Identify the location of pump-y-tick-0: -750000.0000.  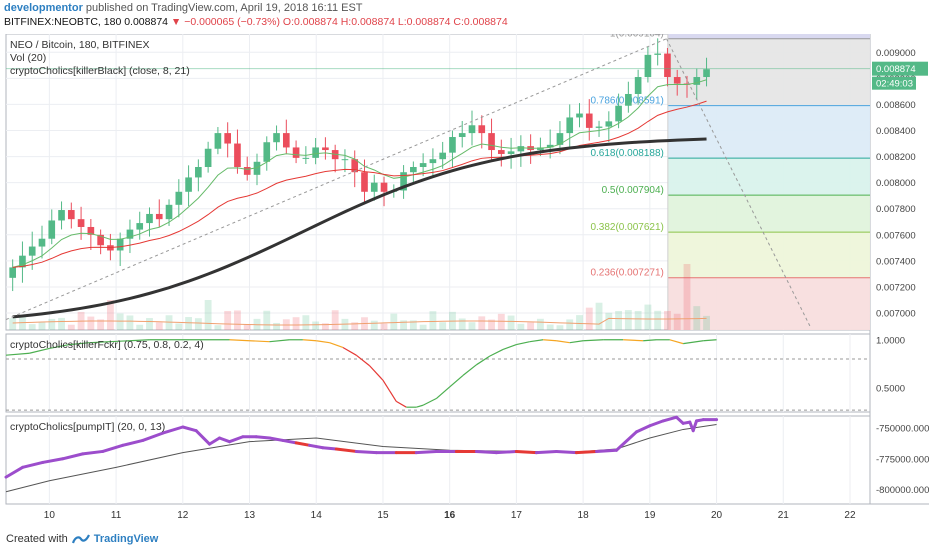
(902, 429).